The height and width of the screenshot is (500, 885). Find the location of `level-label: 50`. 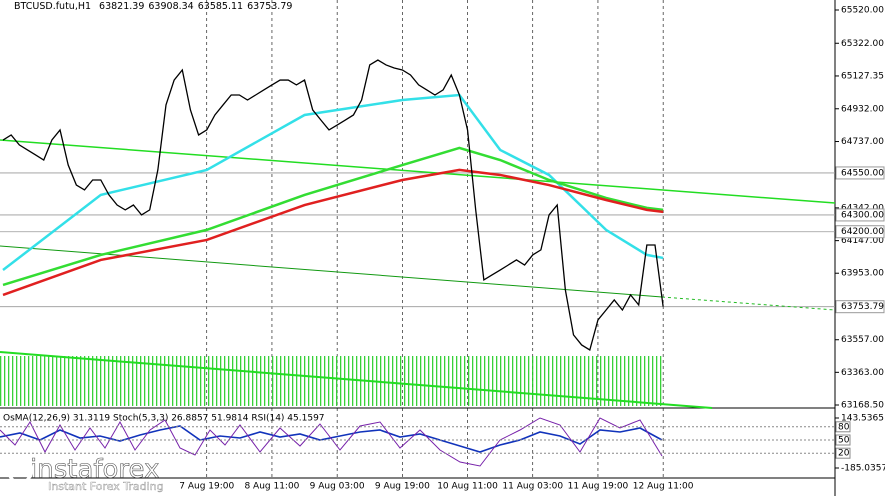

level-label: 50 is located at coordinates (844, 441).